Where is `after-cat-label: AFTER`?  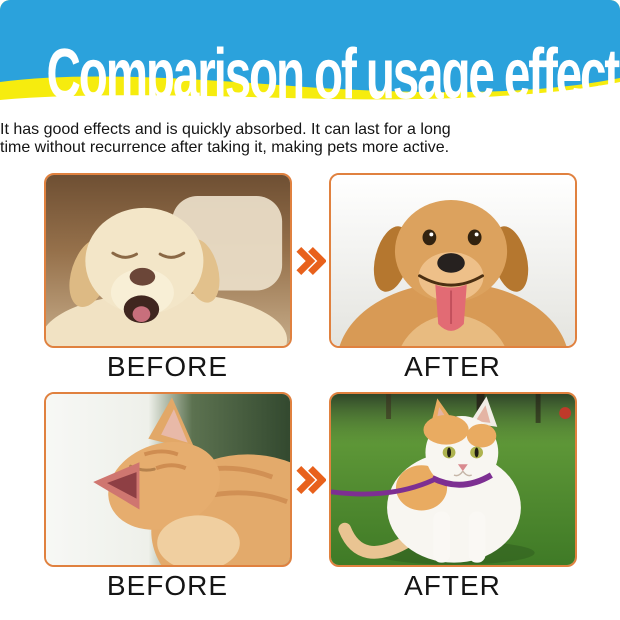
after-cat-label: AFTER is located at coordinates (452, 585).